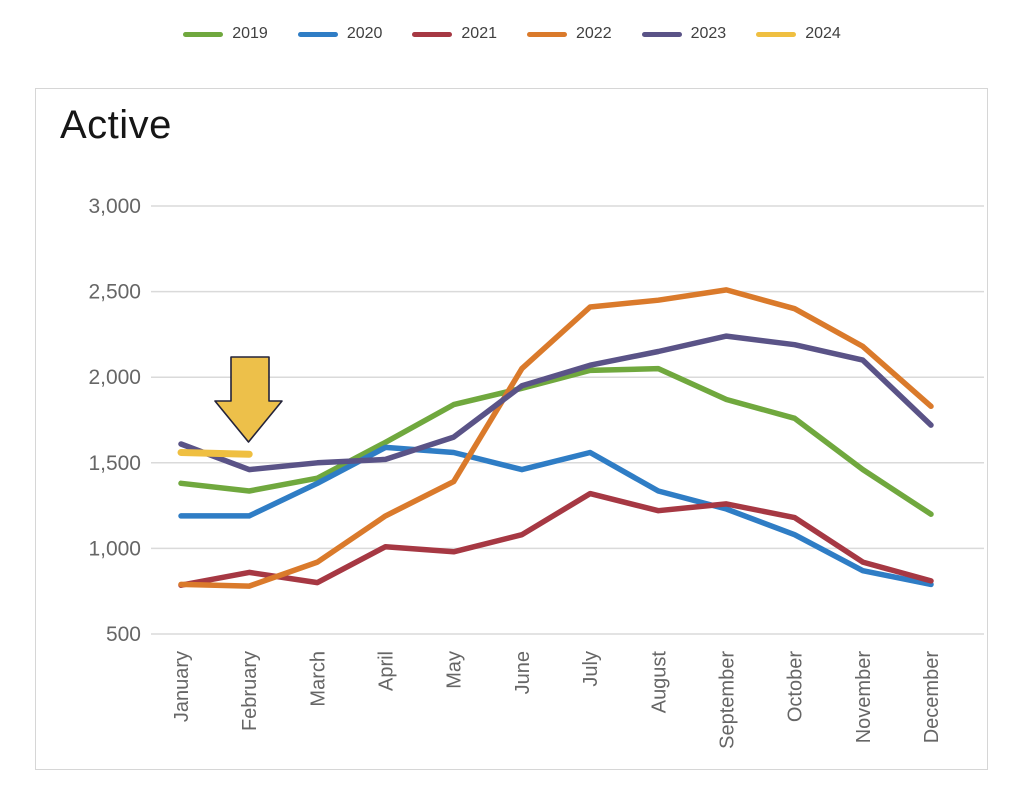 Image resolution: width=1024 pixels, height=796 pixels. Describe the element at coordinates (215, 453) in the screenshot. I see `series-line-2024` at that location.